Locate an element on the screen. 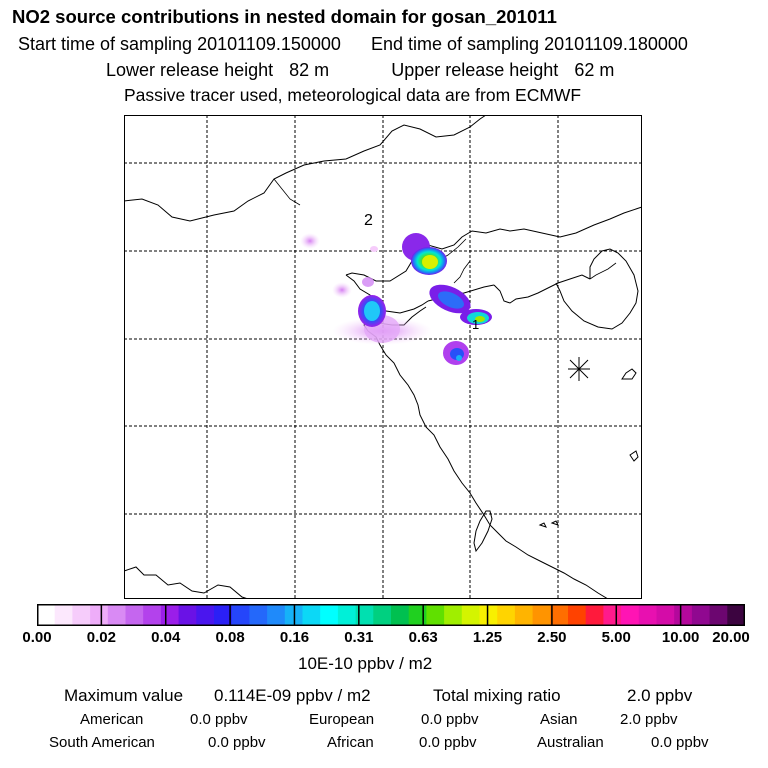  colorbar-tick-label: 5.00 is located at coordinates (616, 637).